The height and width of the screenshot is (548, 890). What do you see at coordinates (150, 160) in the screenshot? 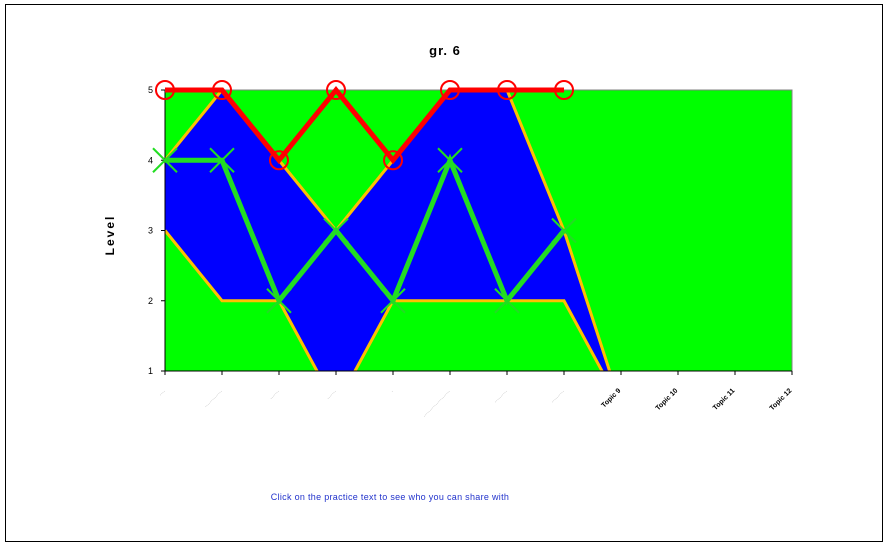
I see `y-tick-label: 4` at bounding box center [150, 160].